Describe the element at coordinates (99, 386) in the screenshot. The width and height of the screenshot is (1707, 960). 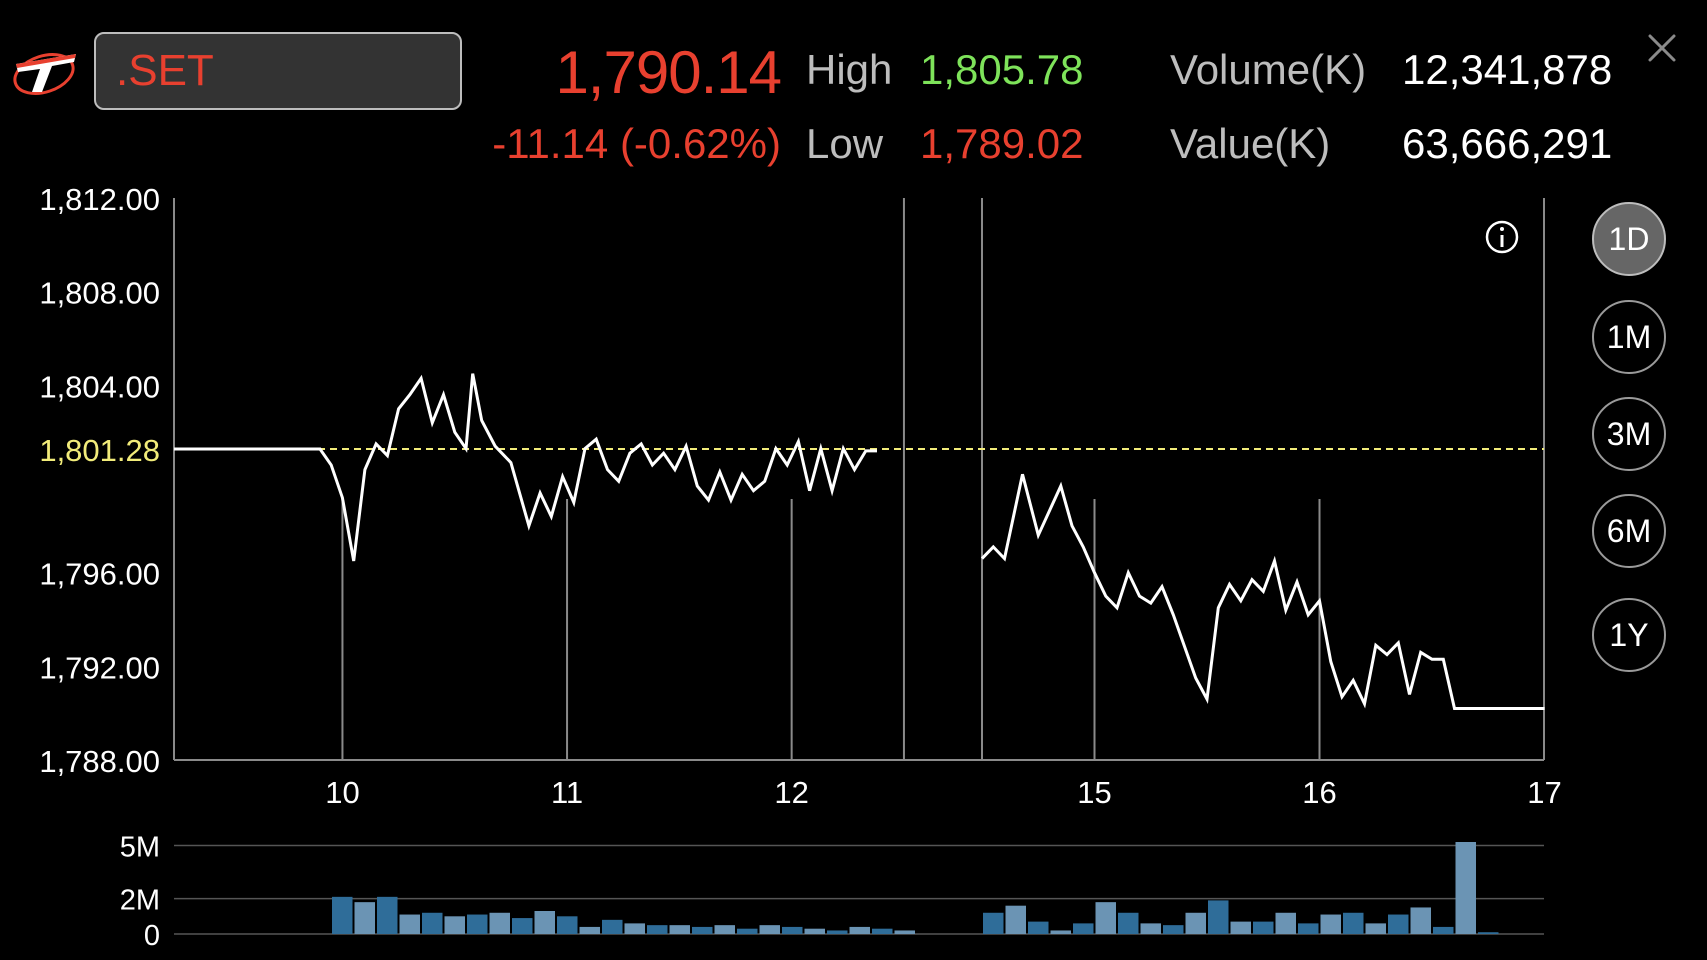
I see `y-tick-label: 1,804.00` at that location.